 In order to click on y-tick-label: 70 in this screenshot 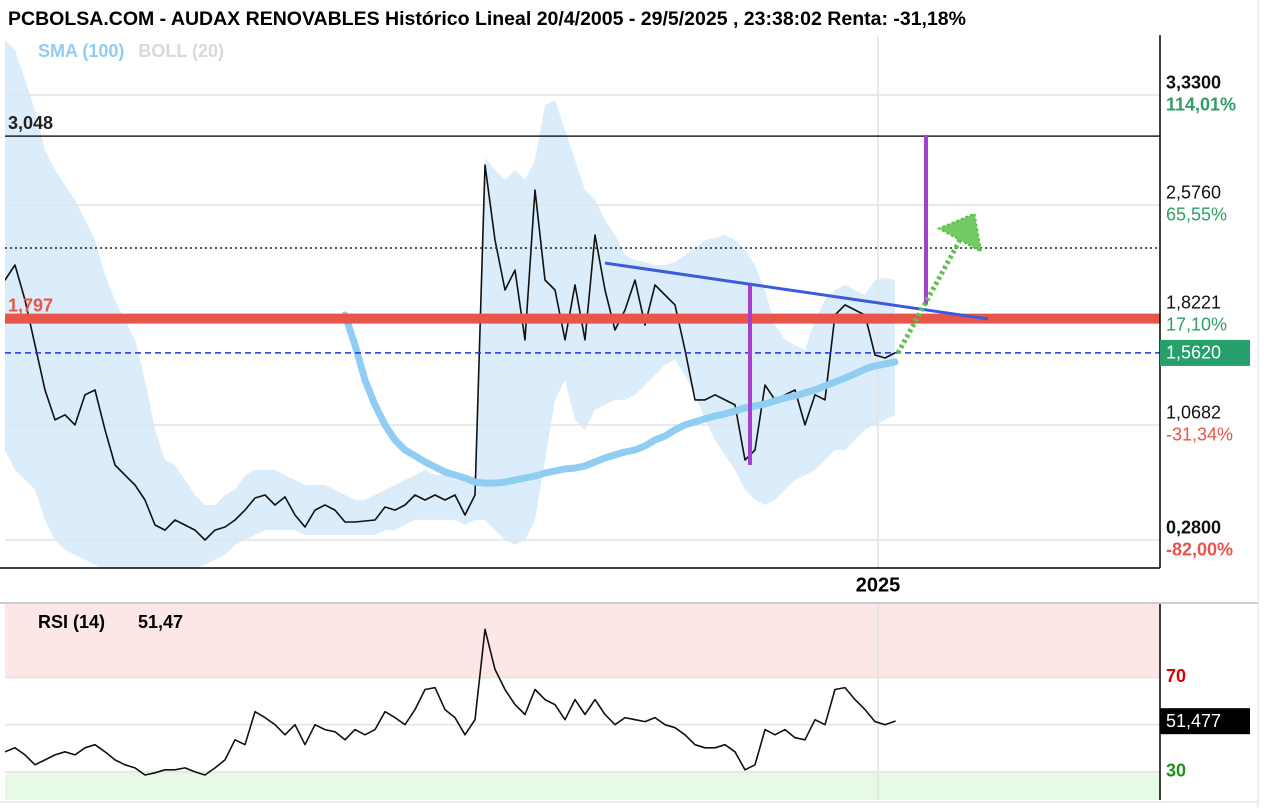, I will do `click(1176, 676)`.